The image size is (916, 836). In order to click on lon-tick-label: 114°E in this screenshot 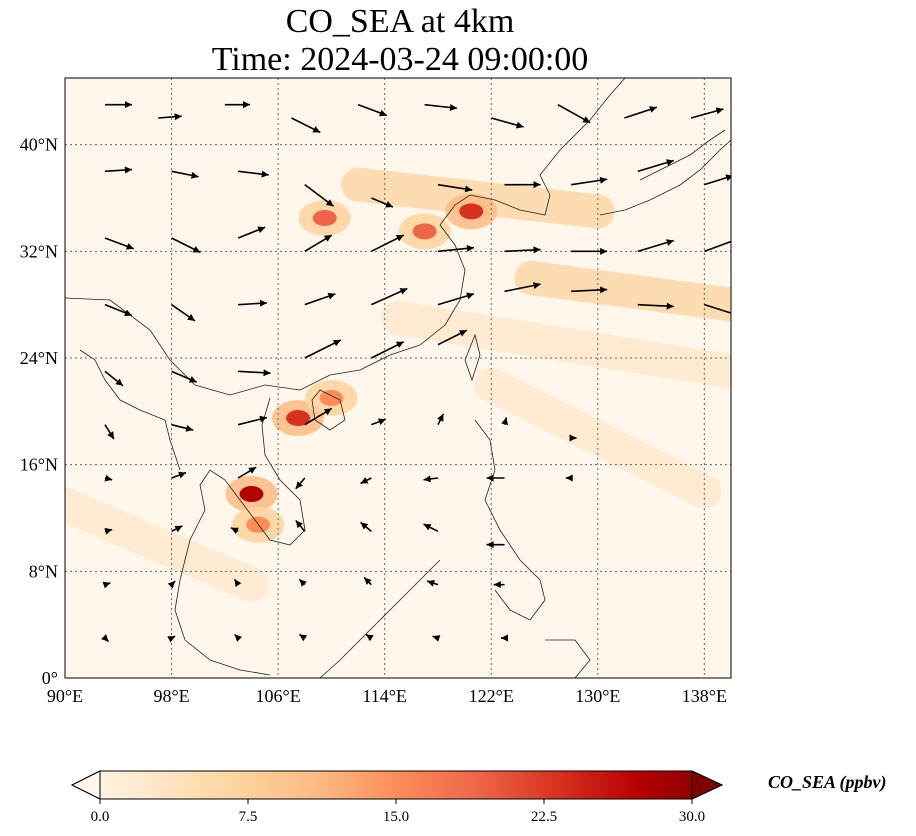, I will do `click(384, 696)`.